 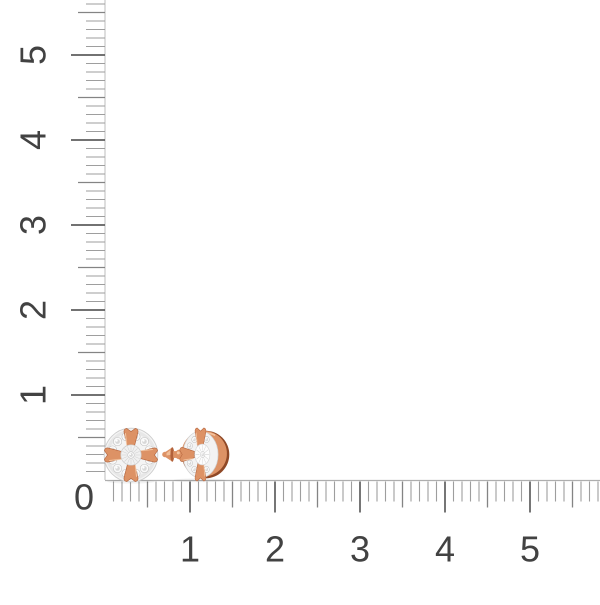 I want to click on tilted-face, so click(x=199, y=454).